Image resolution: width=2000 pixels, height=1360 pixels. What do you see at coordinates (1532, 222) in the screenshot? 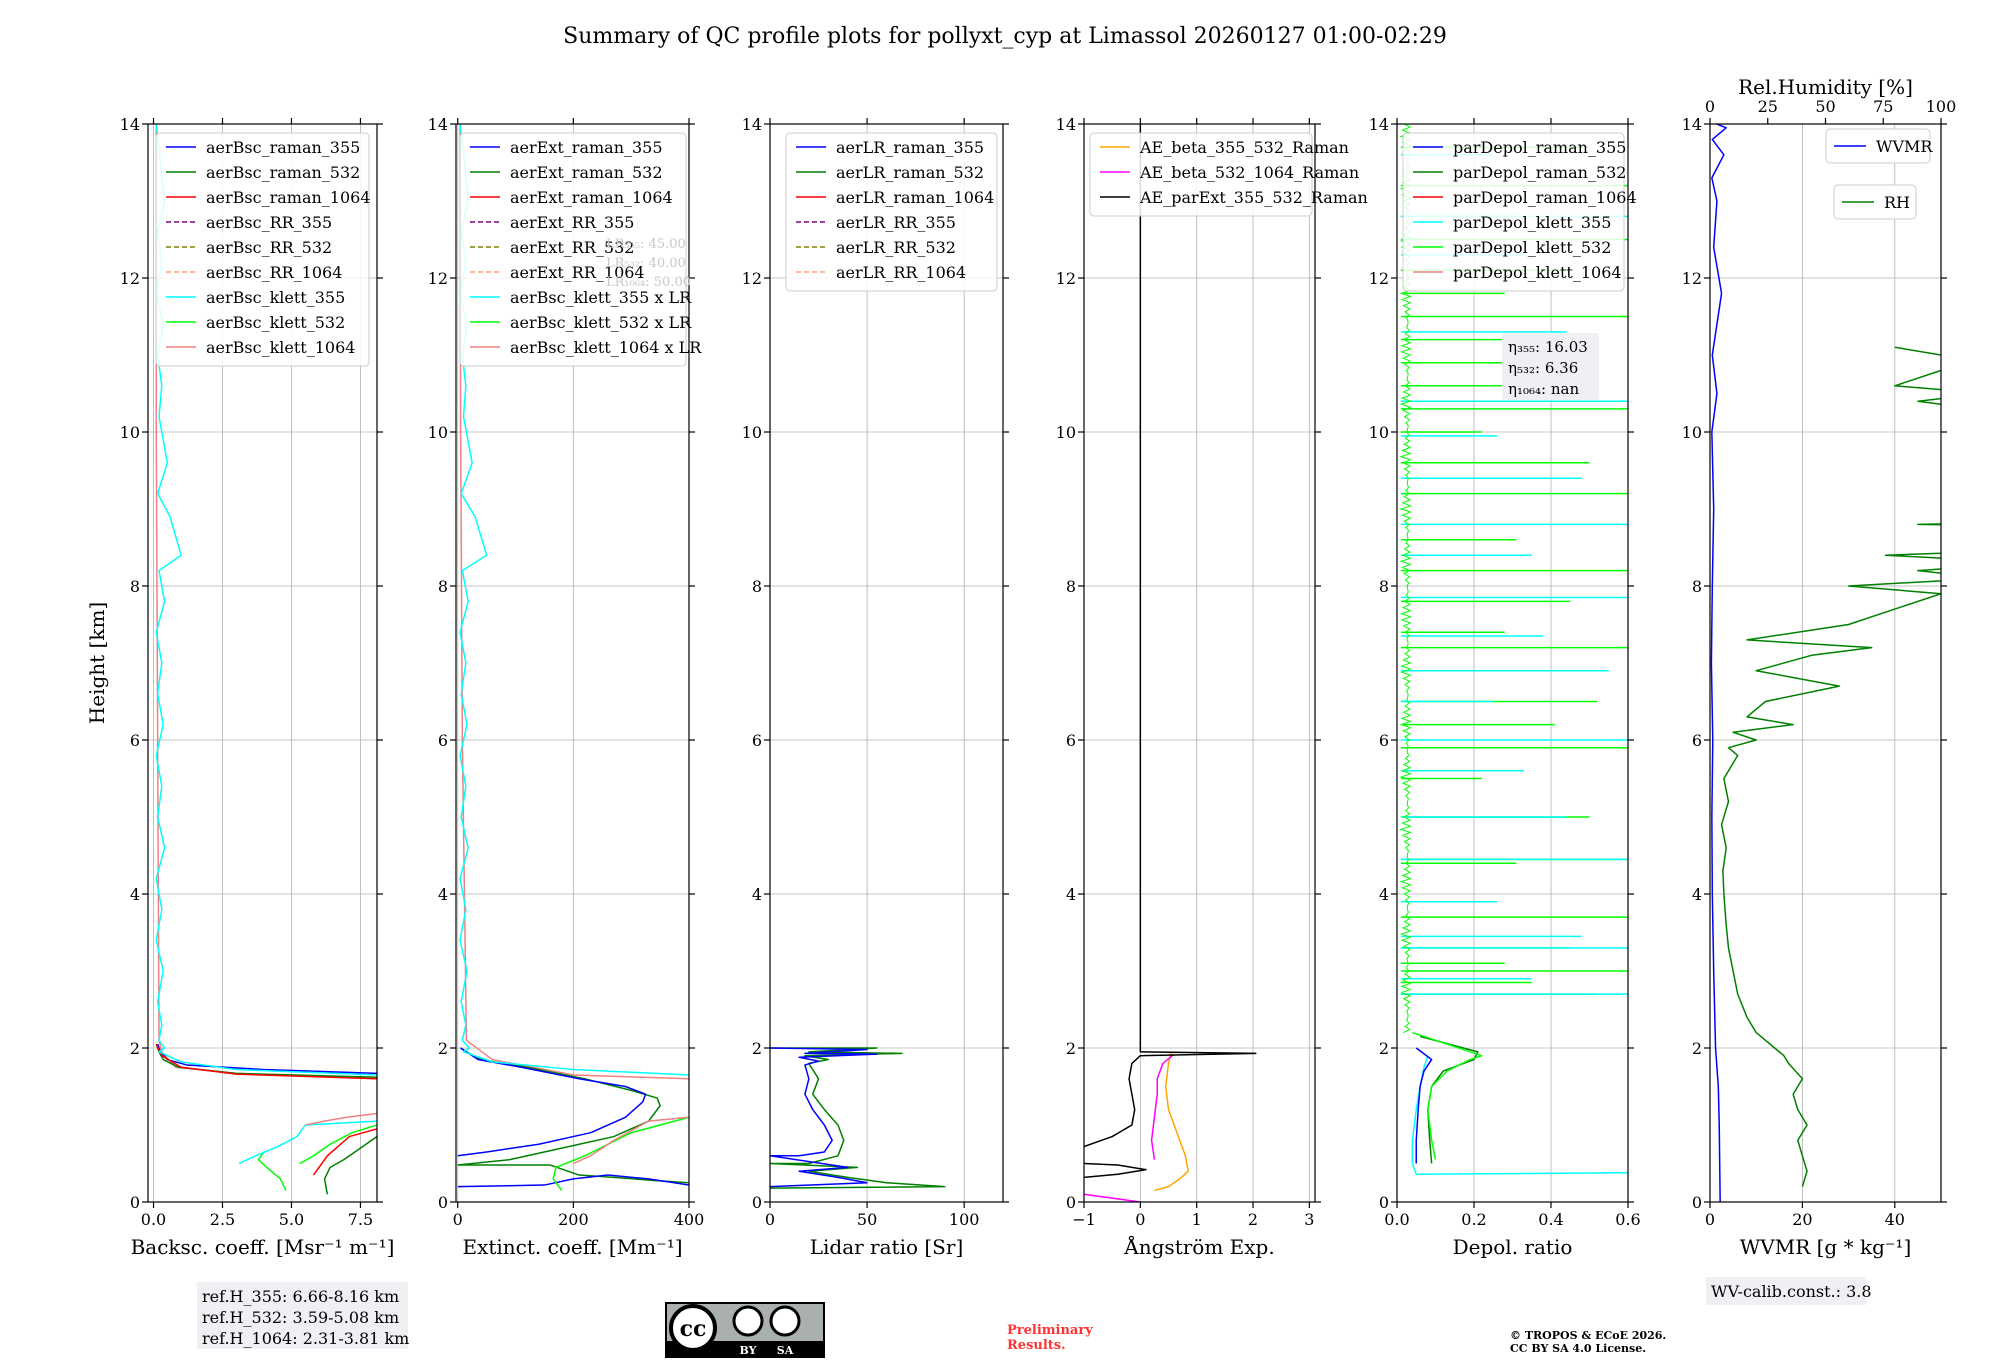
I see `legend-label: parDepol_klett_355` at bounding box center [1532, 222].